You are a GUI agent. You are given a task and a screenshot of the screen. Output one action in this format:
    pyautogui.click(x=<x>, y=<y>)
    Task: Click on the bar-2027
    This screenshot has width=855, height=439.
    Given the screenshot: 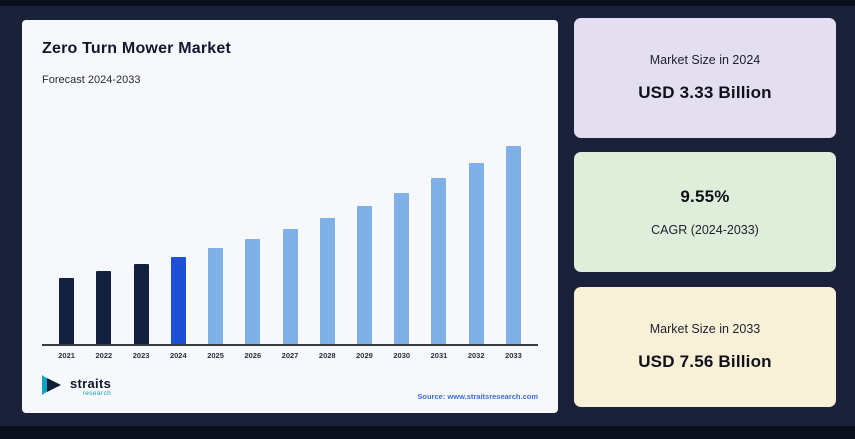 What is the action you would take?
    pyautogui.click(x=289, y=239)
    